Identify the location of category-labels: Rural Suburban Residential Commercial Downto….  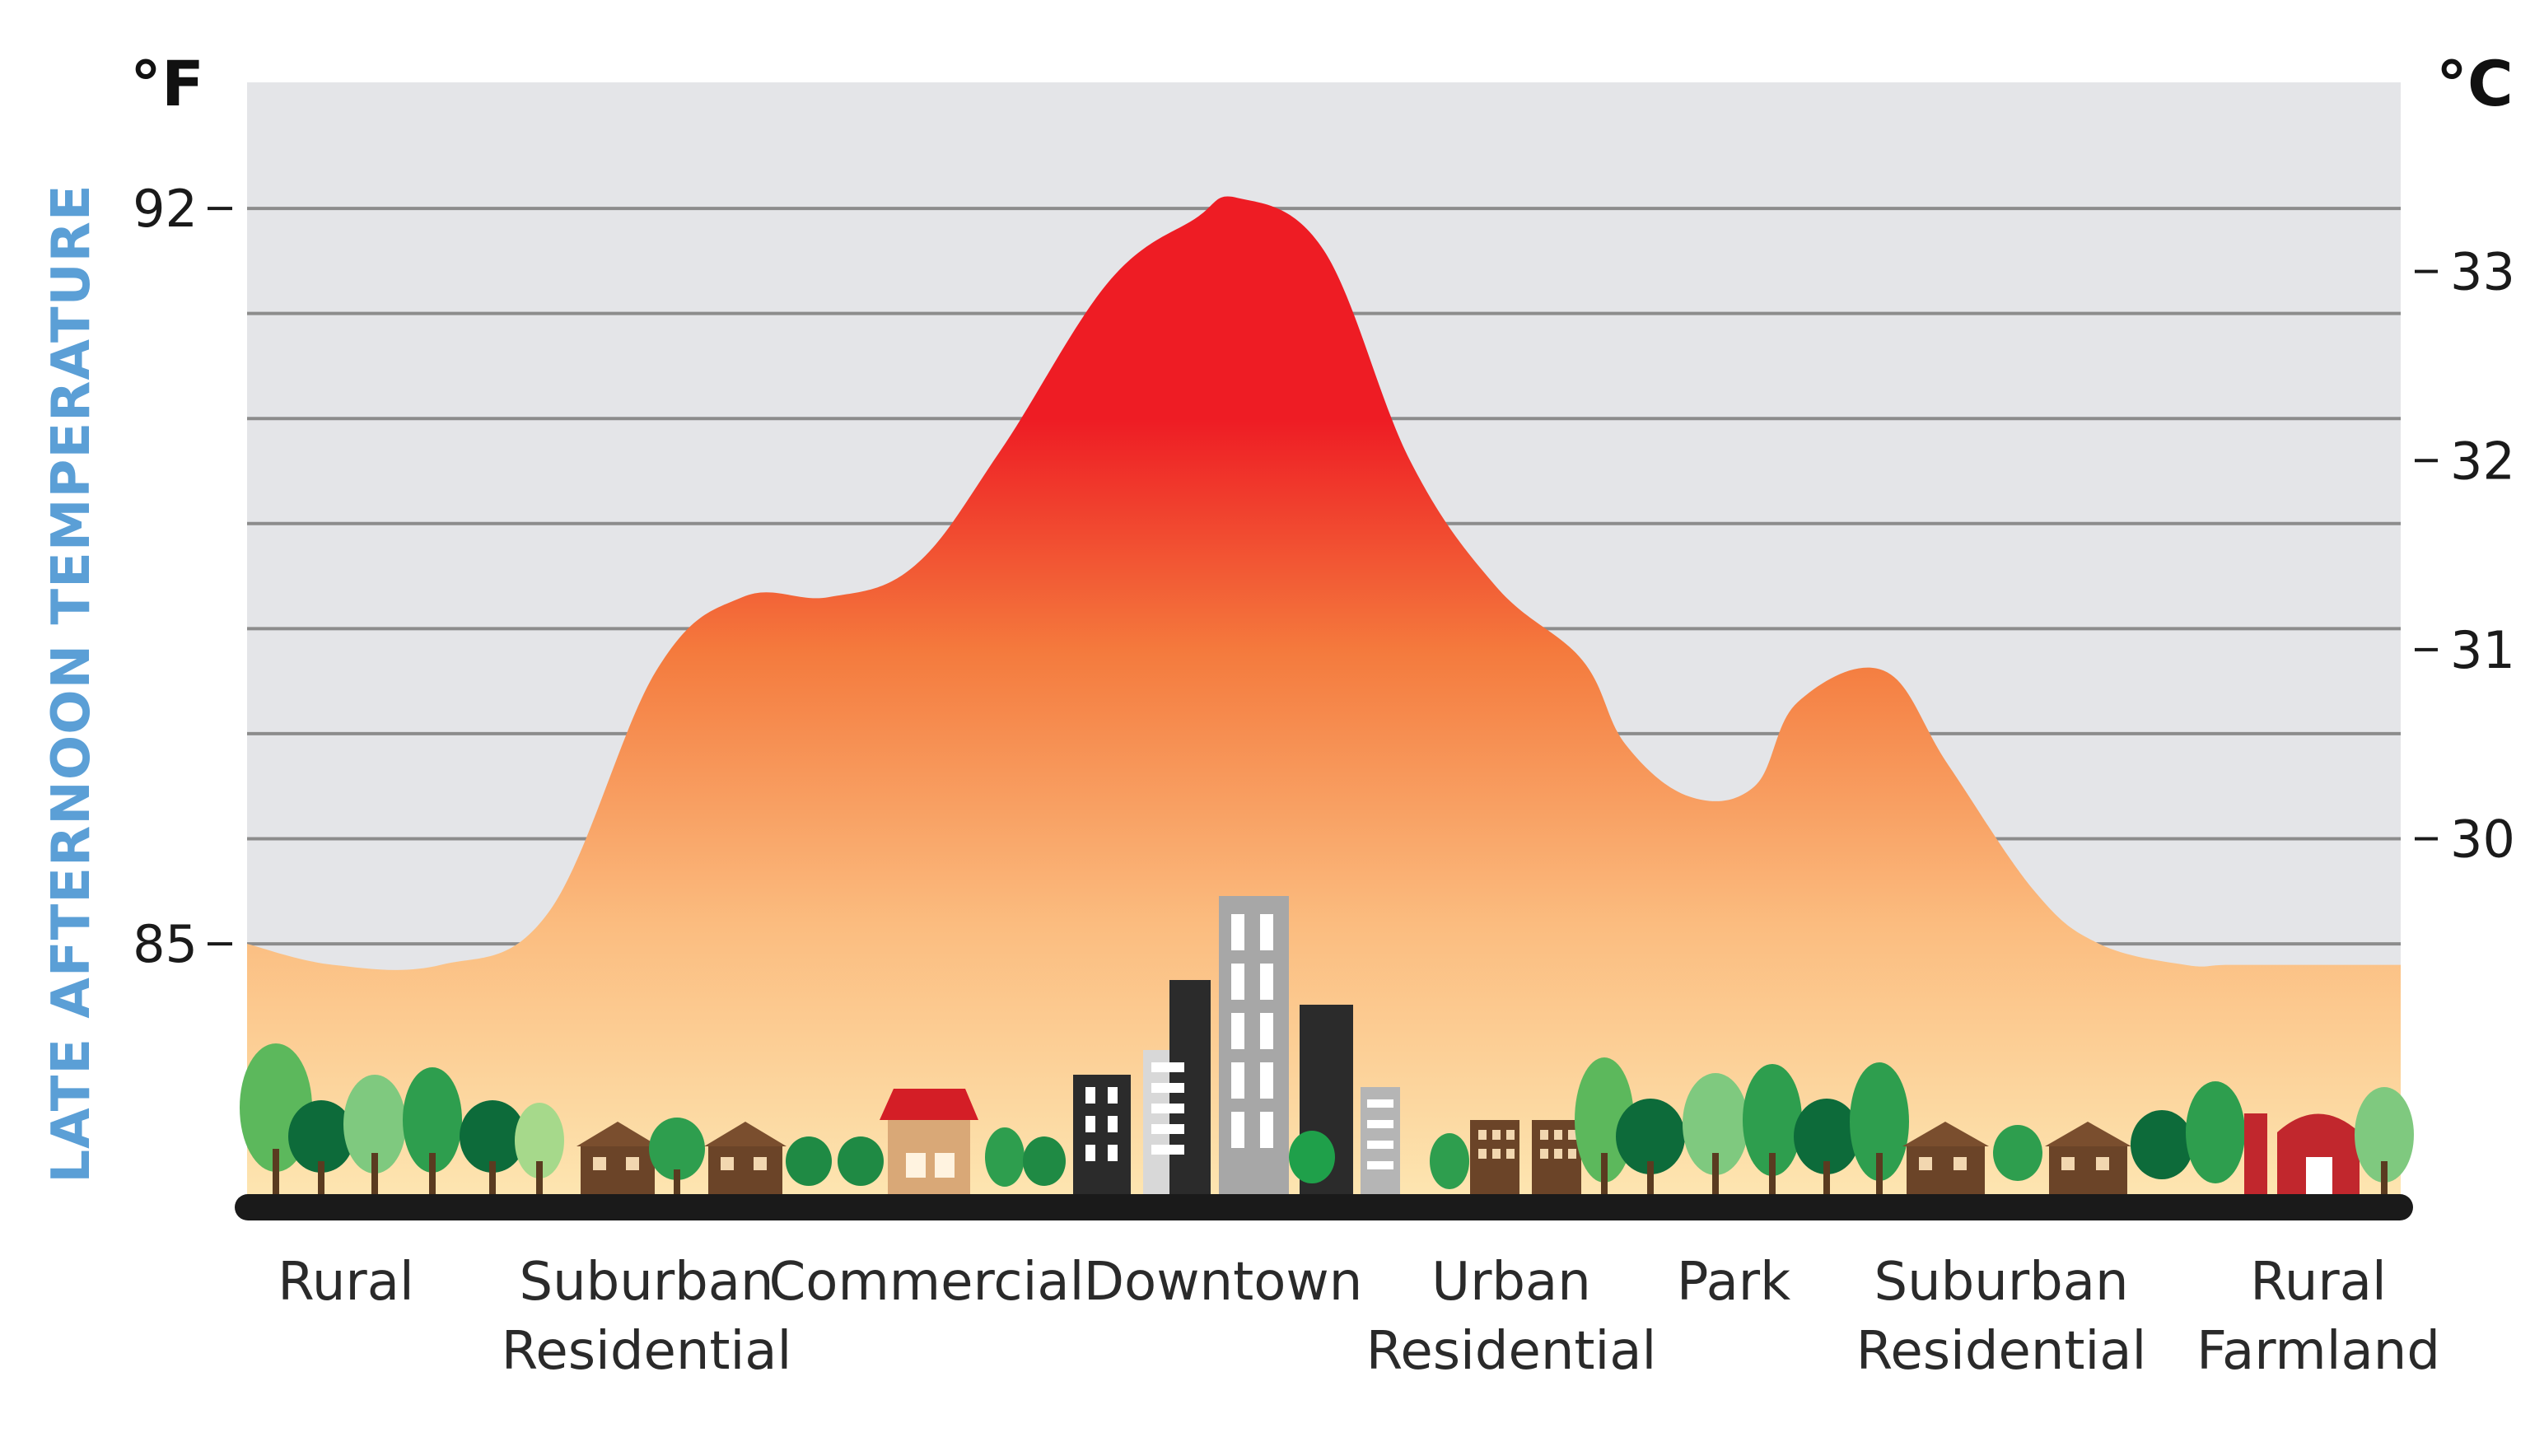
(1359, 1317).